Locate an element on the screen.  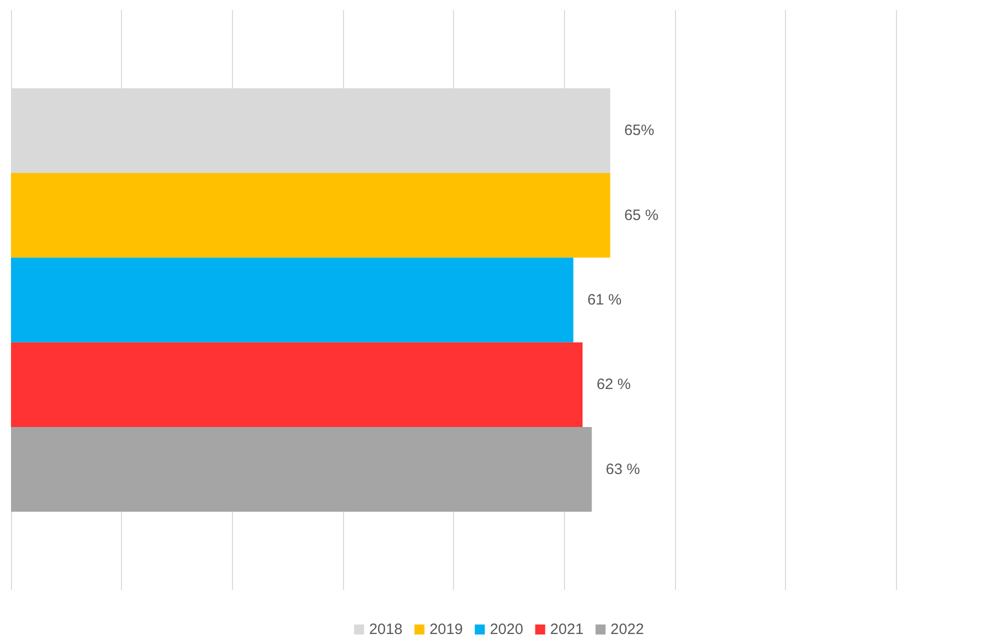
legend-label: 2022 is located at coordinates (627, 629).